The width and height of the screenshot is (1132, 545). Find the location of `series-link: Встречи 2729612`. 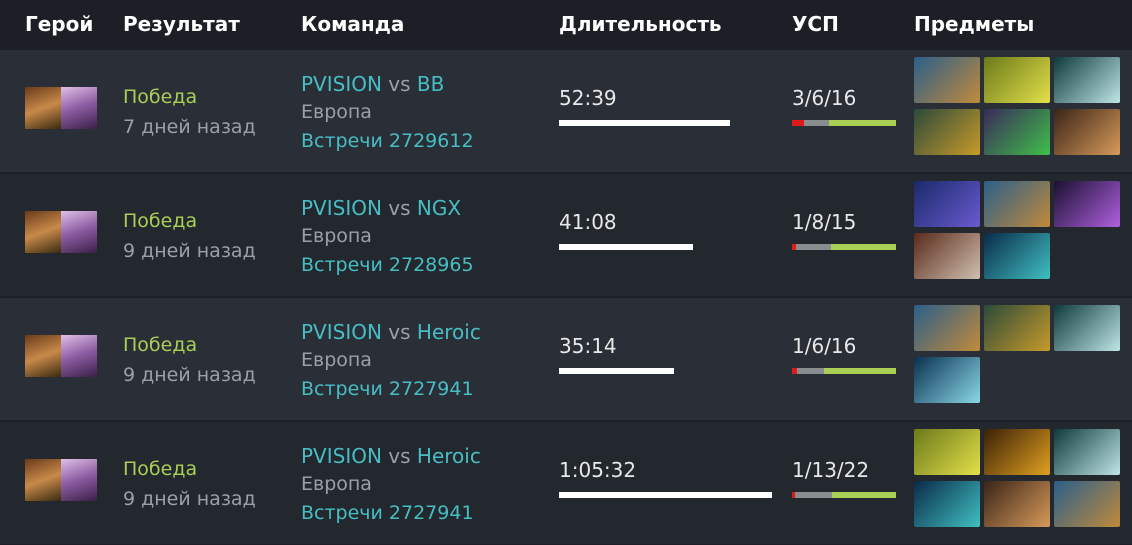

series-link: Встречи 2729612 is located at coordinates (387, 141).